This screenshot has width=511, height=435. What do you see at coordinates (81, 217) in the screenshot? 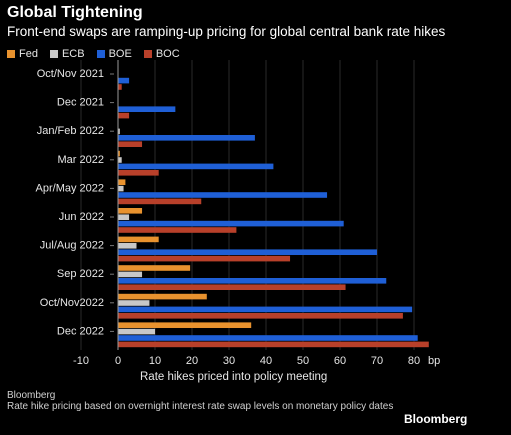
I see `category-label: Jun 2022` at bounding box center [81, 217].